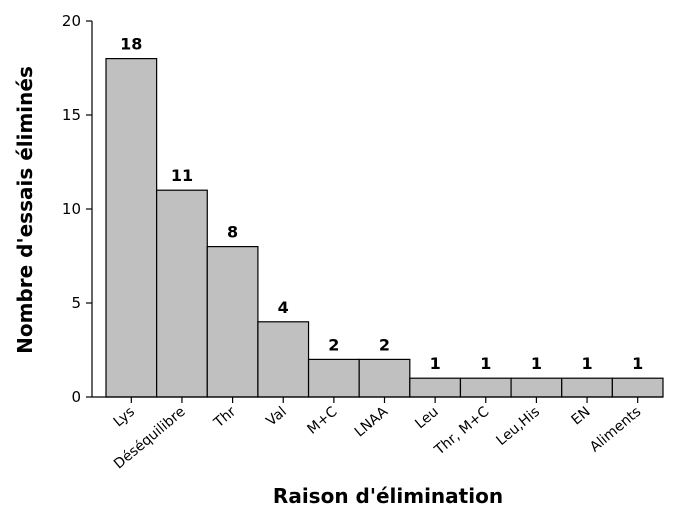 This screenshot has width=696, height=509. I want to click on x-tick-label-10: EN, so click(581, 416).